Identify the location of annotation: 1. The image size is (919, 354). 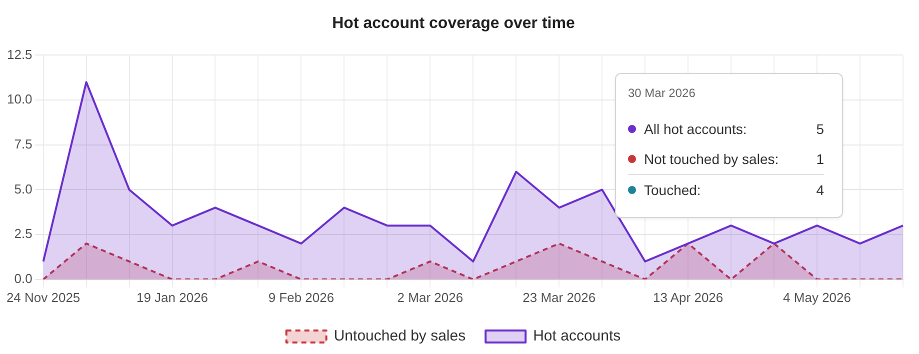
(820, 159).